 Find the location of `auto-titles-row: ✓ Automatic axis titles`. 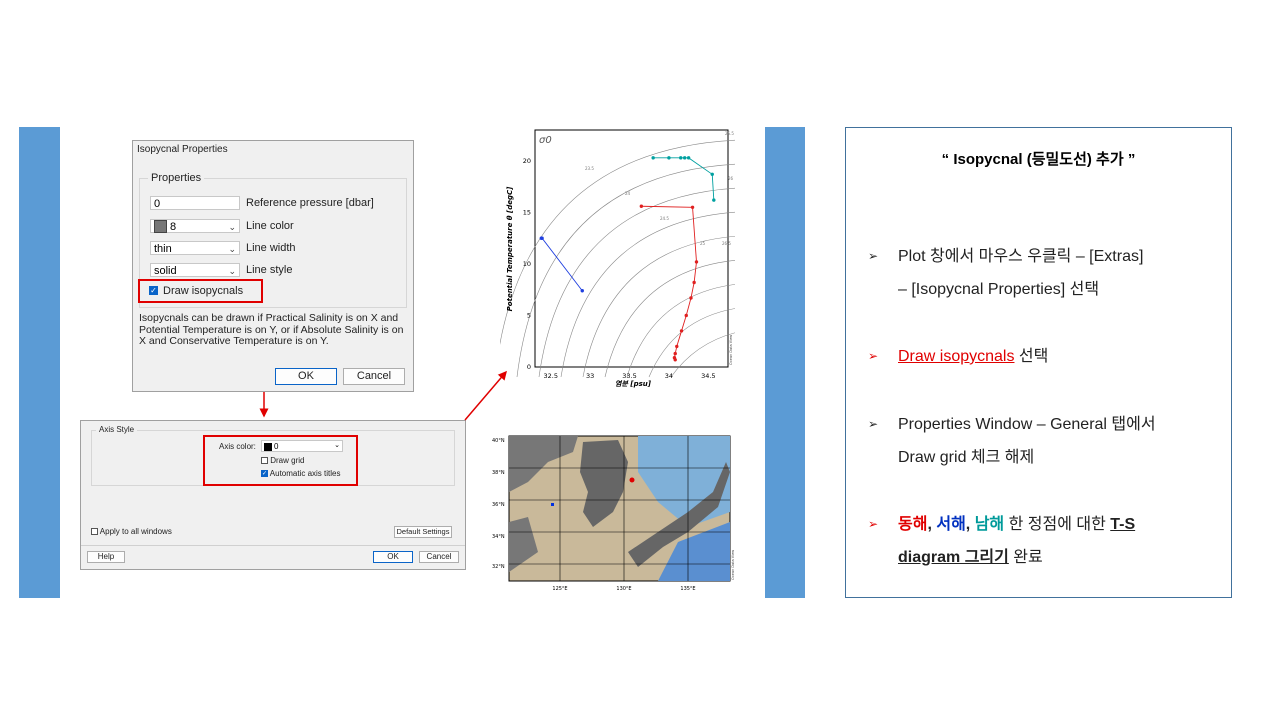

auto-titles-row: ✓ Automatic axis titles is located at coordinates (300, 473).